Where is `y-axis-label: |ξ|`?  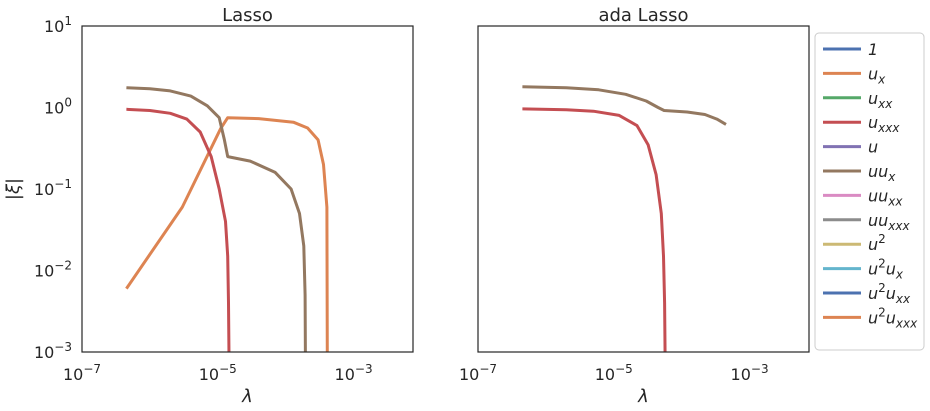 y-axis-label: |ξ| is located at coordinates (13, 189).